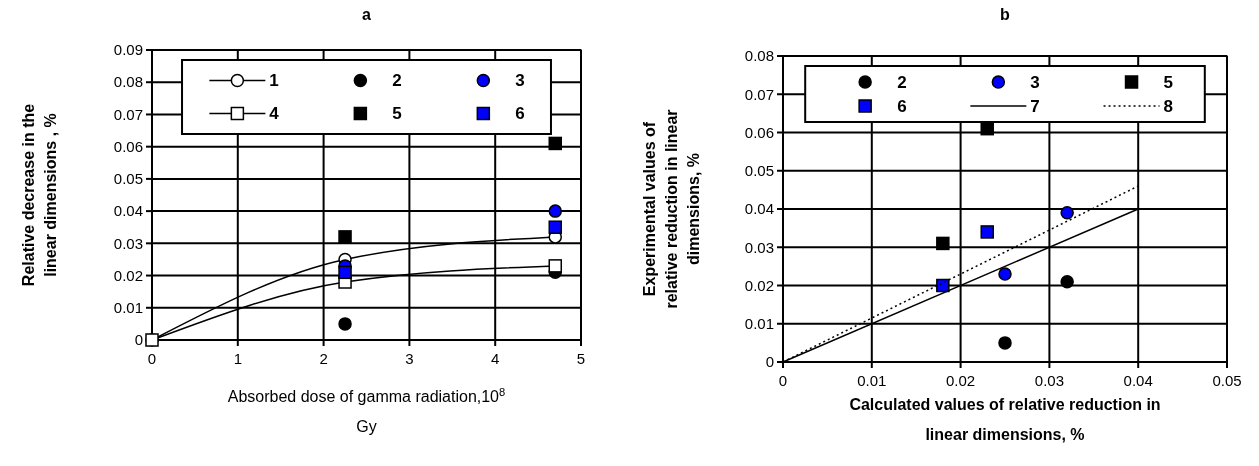 The width and height of the screenshot is (1259, 466). I want to click on x-tick-label: 0.01, so click(872, 380).